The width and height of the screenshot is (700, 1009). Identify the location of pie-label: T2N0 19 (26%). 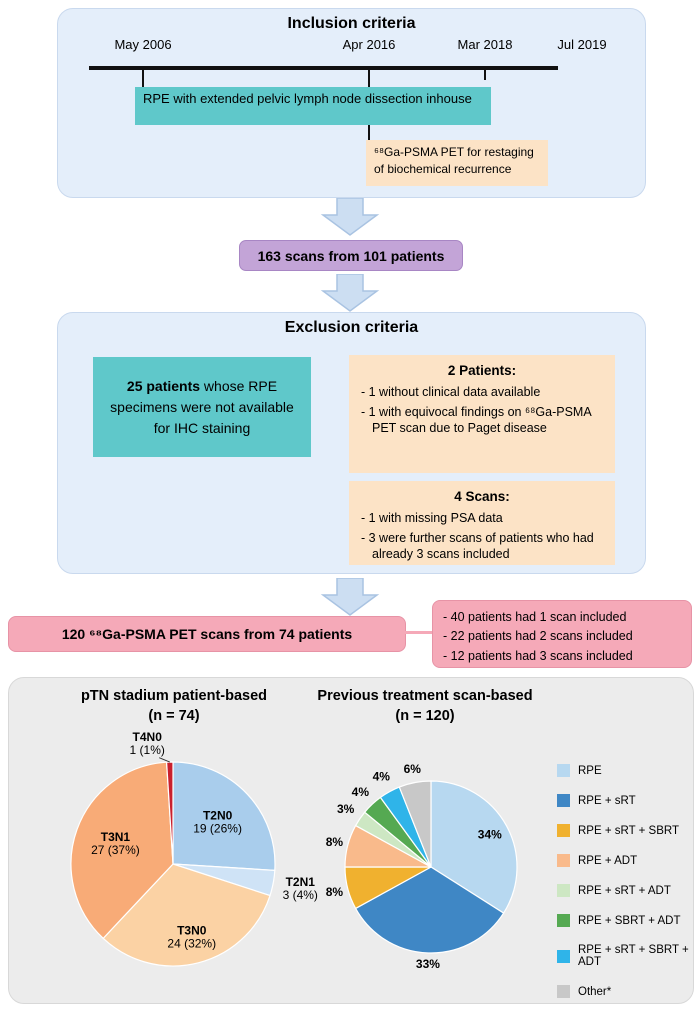
(217, 822).